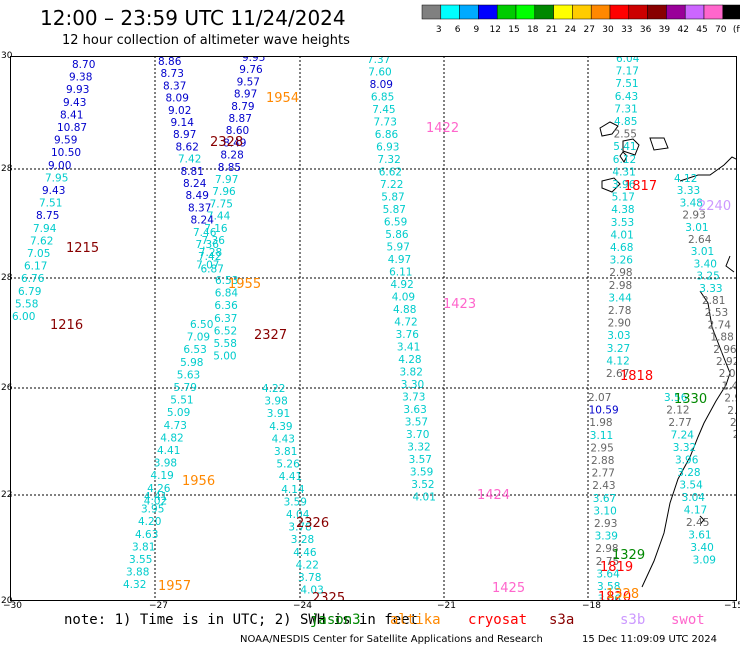 The width and height of the screenshot is (740, 650). Describe the element at coordinates (604, 499) in the screenshot. I see `wave-height-value: 3.67` at that location.